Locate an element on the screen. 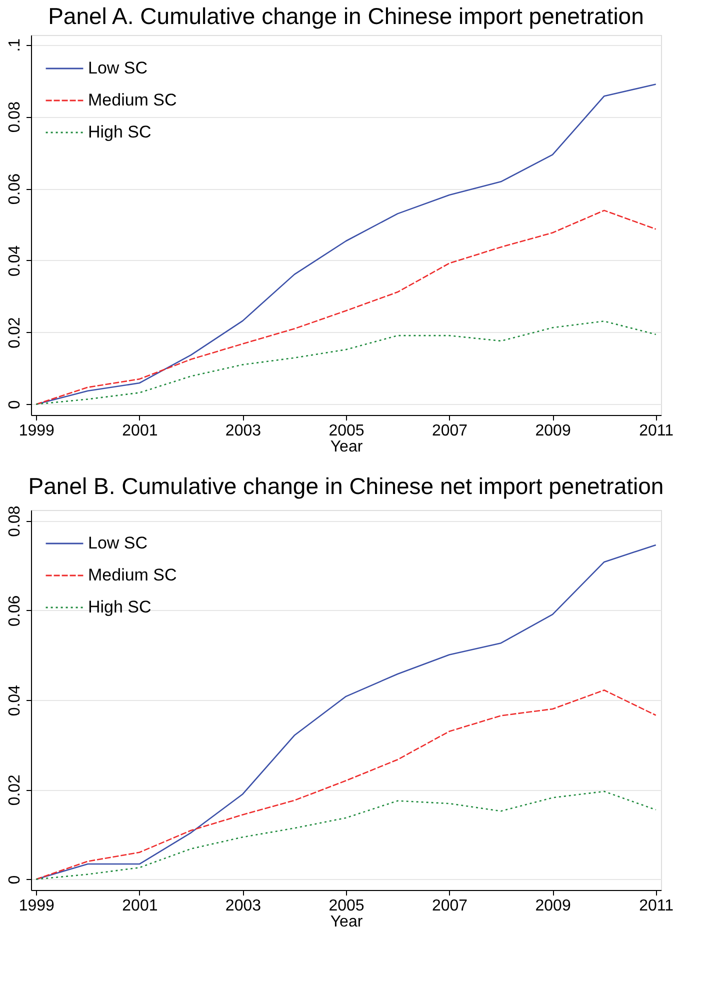  chart-title: Panel B. Cumulative change in Chinese net import penetration is located at coordinates (346, 486).